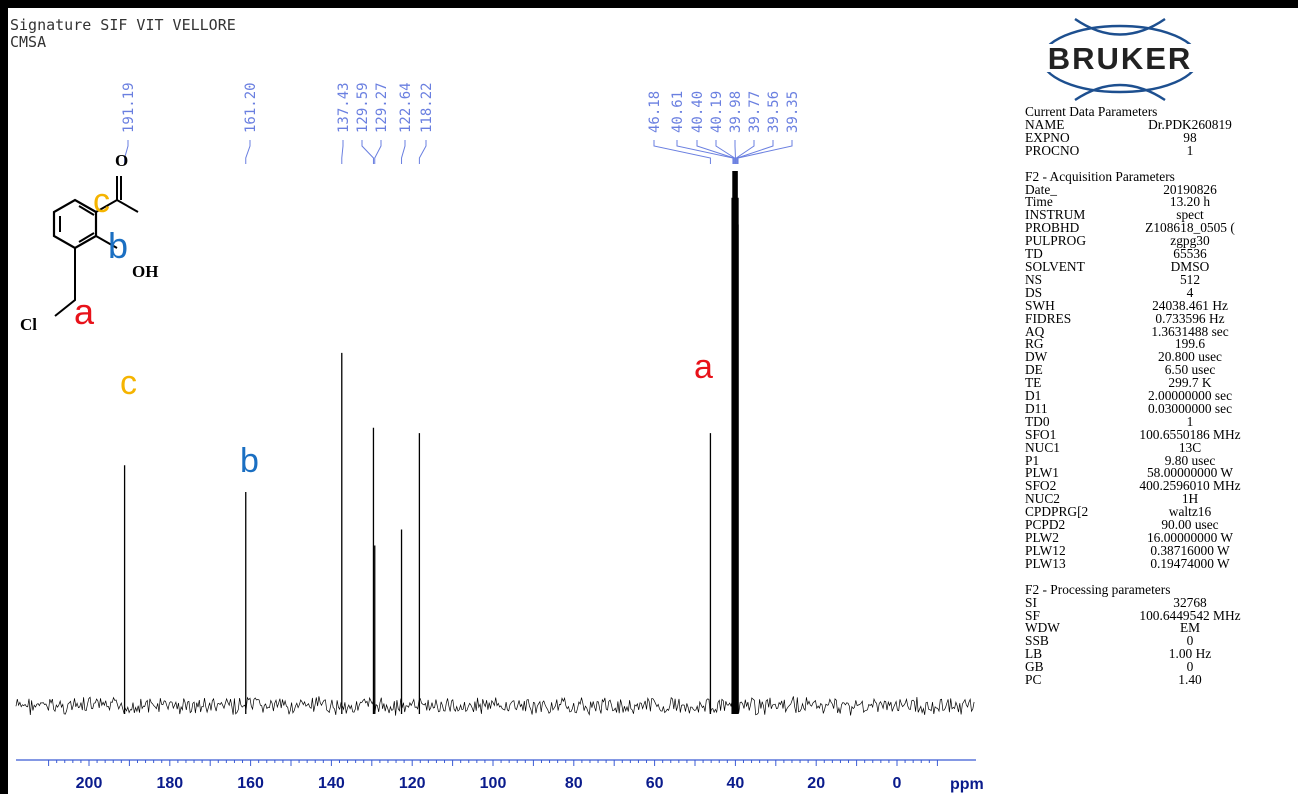 The width and height of the screenshot is (1298, 794). I want to click on param-row: PLW1 58.00000000 W, so click(1159, 473).